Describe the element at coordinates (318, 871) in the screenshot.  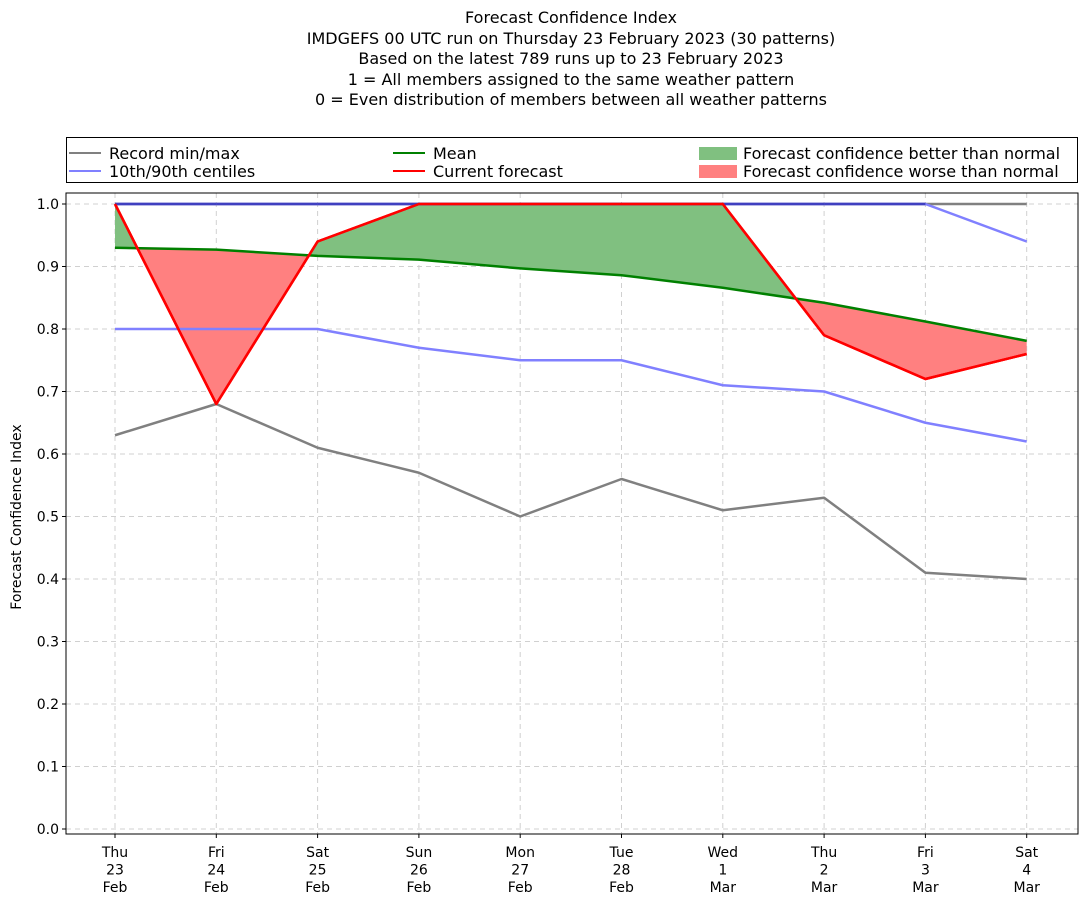
I see `x-tick-label: 25` at that location.